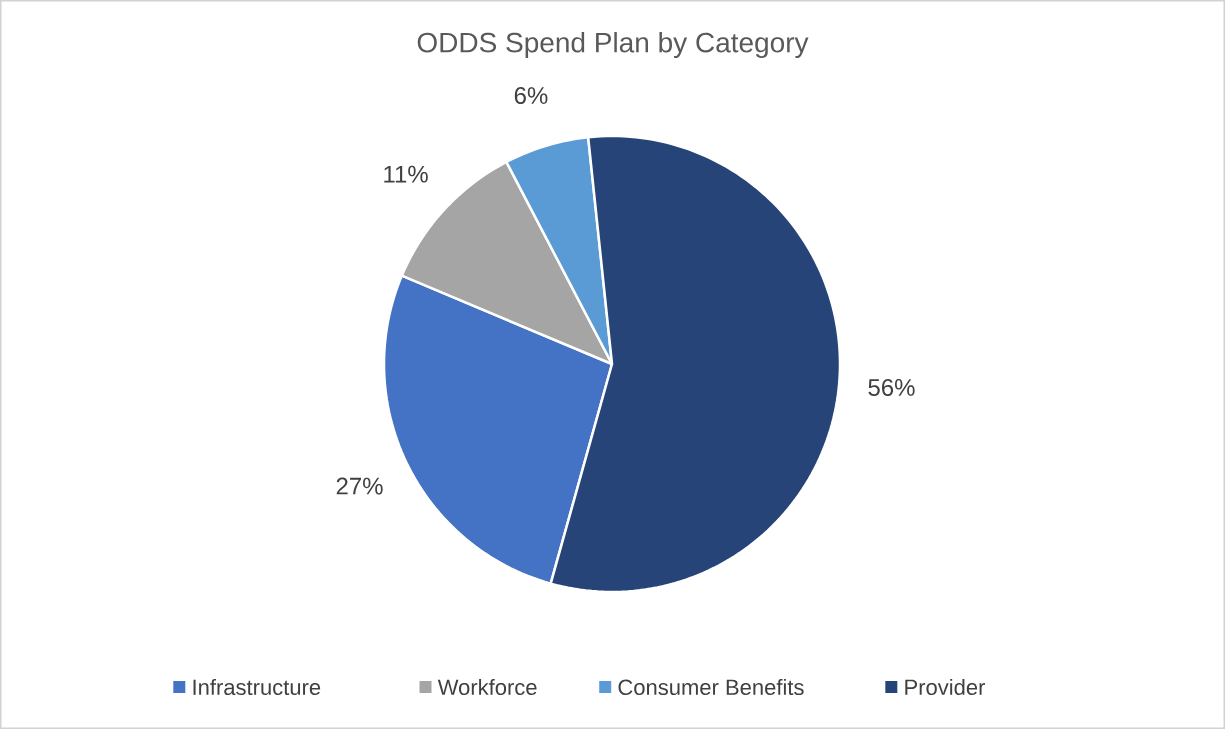  Describe the element at coordinates (531, 96) in the screenshot. I see `data-label: 6%` at that location.